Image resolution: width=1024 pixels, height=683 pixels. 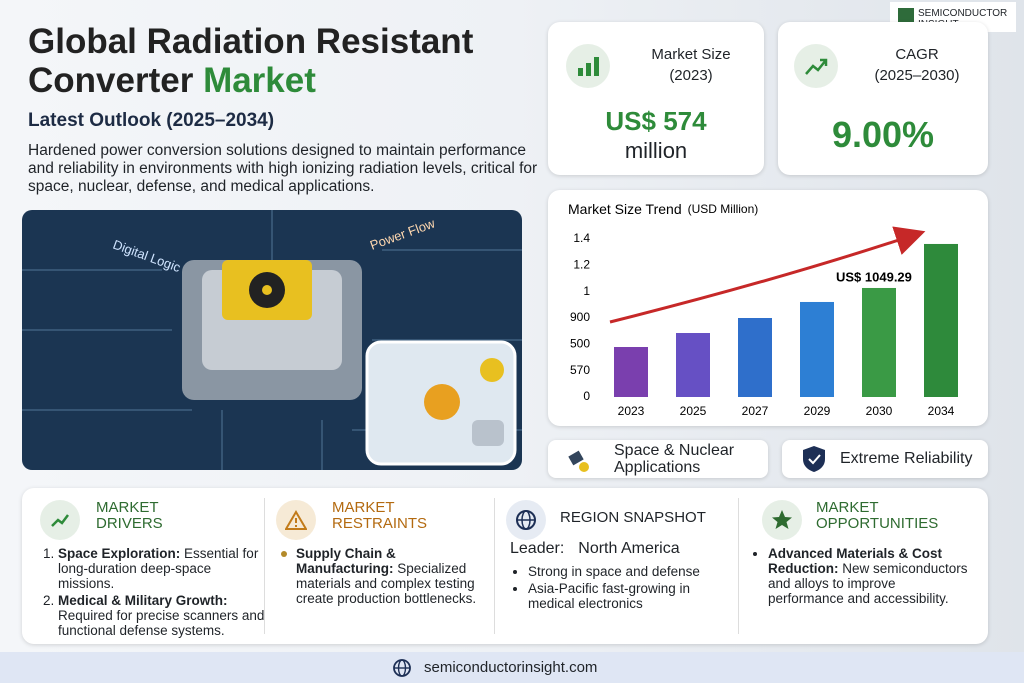 I want to click on stat-card: CAGR (2025–2030) 9.00%, so click(x=883, y=98).